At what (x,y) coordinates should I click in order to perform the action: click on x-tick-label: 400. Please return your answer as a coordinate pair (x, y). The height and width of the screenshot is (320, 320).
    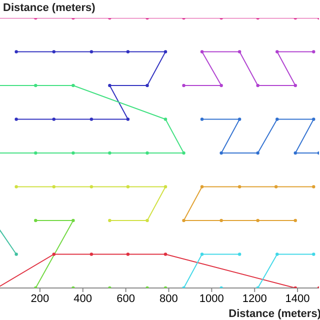
    Looking at the image, I should click on (83, 298).